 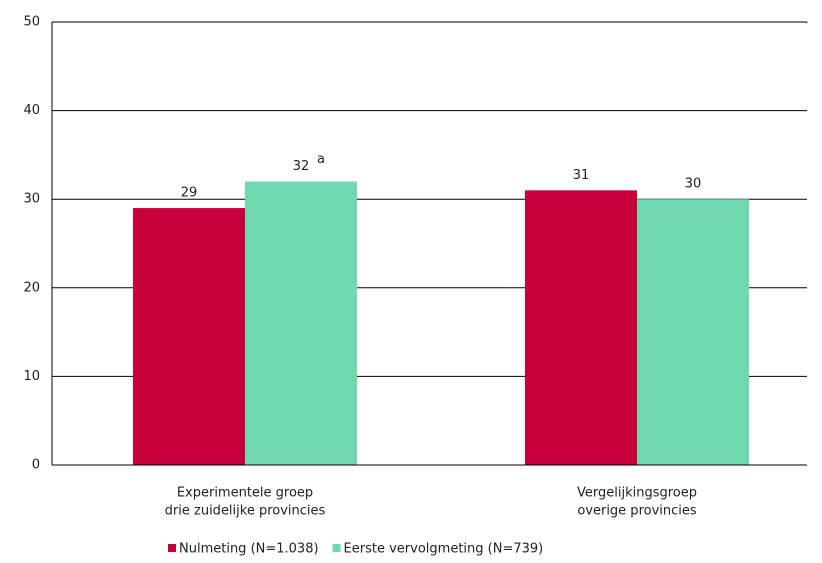 I want to click on data-label: 32, so click(x=301, y=166).